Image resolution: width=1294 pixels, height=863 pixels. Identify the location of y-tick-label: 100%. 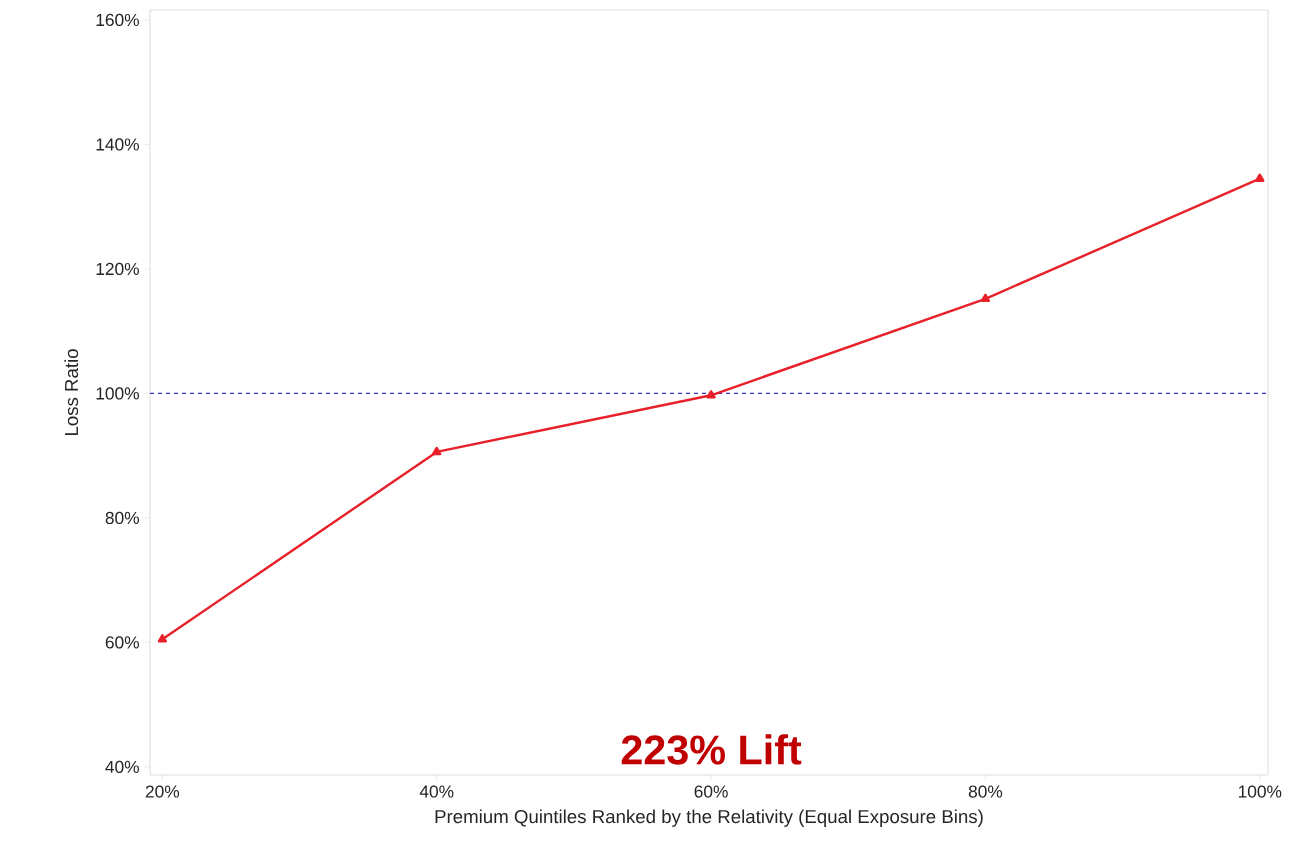
(117, 393).